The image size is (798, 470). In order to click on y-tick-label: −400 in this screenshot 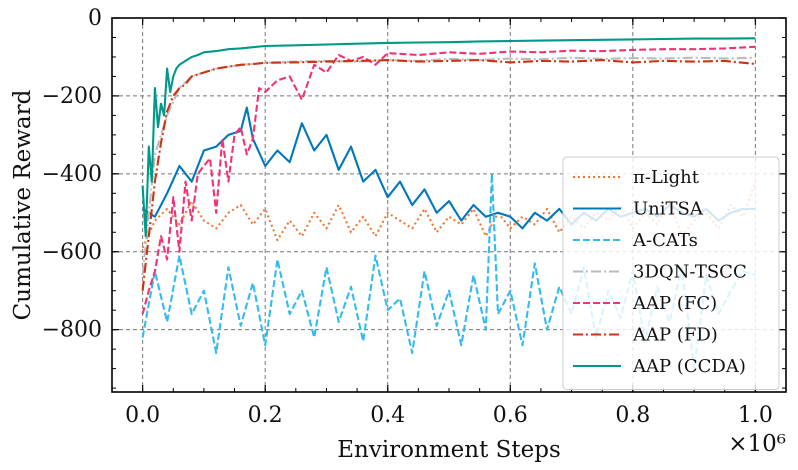, I will do `click(72, 174)`.